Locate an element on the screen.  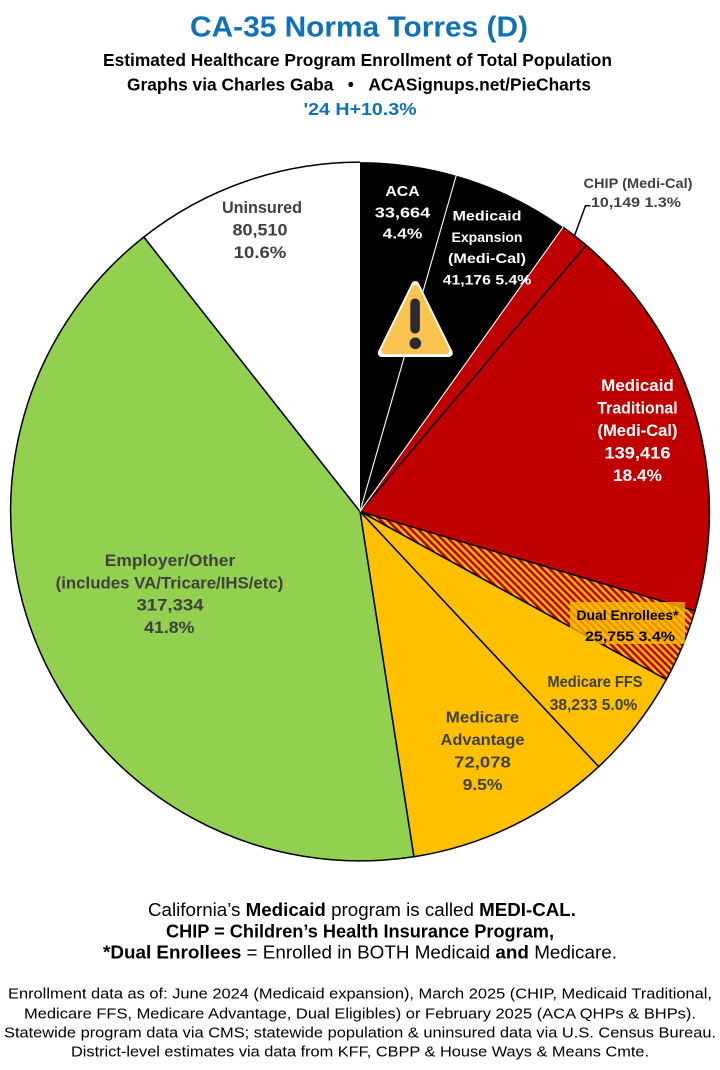
svg-text: 25,755 3.4% is located at coordinates (630, 636).